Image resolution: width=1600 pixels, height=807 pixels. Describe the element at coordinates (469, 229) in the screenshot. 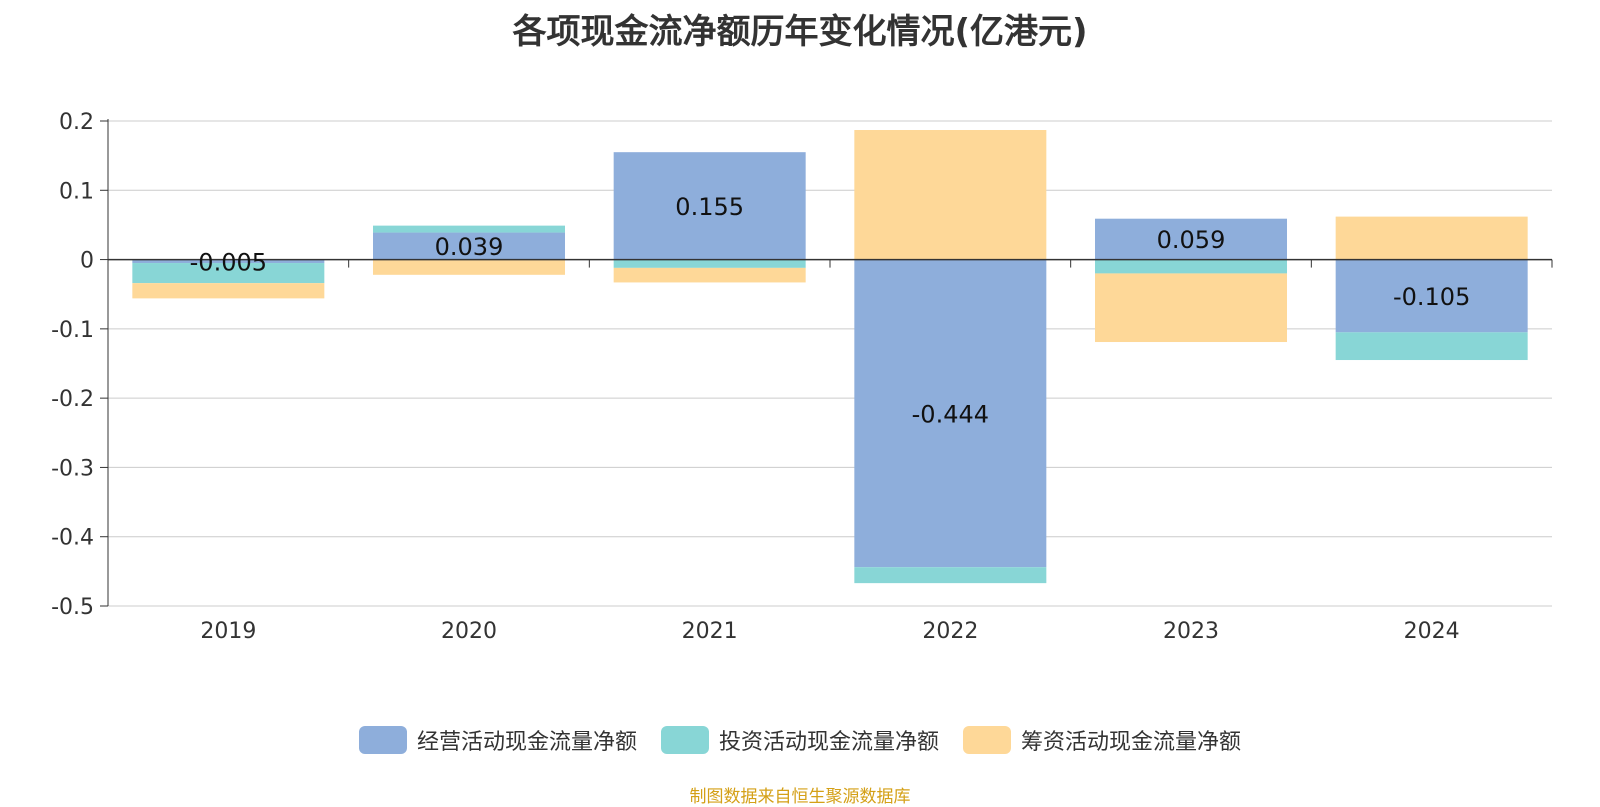

I see `bar-investing-2020` at that location.